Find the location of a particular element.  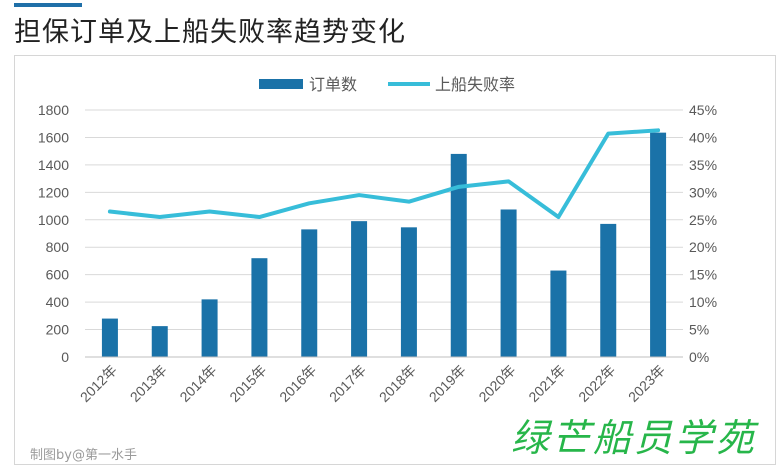

legend-label-line: 上船失败率 is located at coordinates (475, 84).